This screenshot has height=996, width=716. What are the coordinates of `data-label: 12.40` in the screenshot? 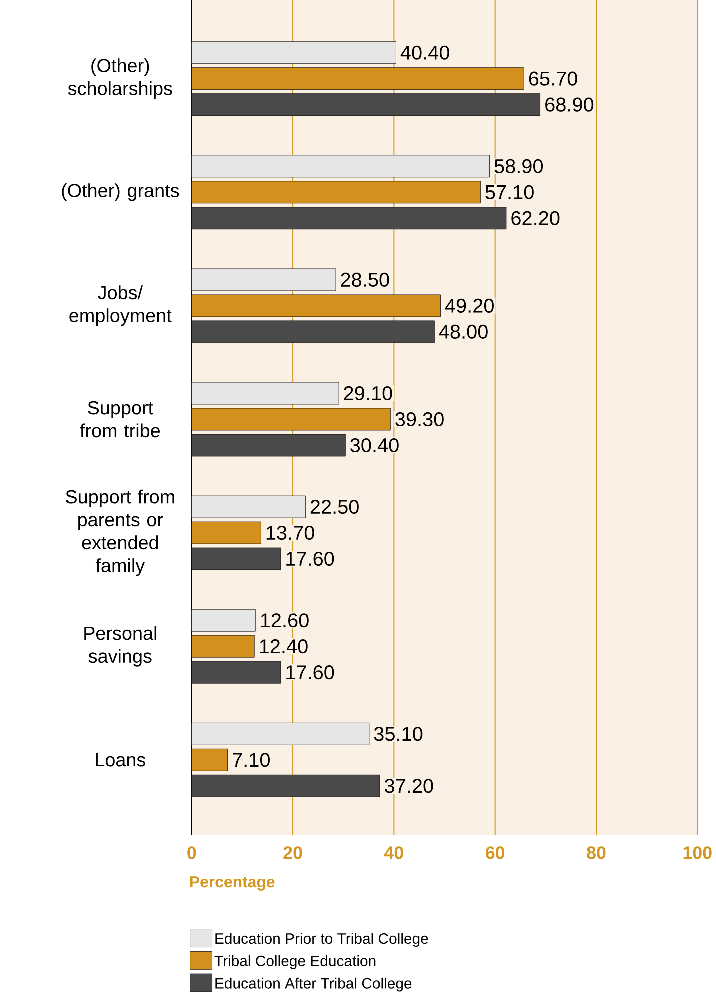 It's located at (284, 647).